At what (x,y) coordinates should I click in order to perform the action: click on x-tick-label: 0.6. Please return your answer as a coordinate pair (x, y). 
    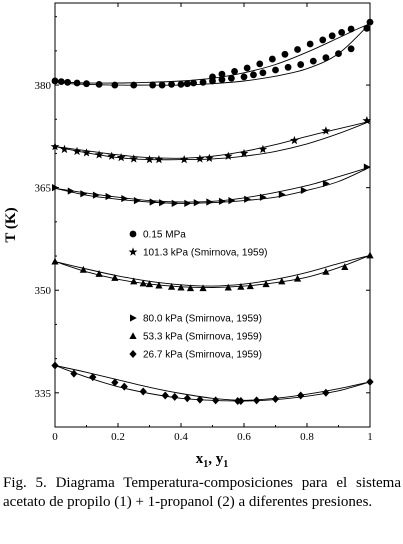
    Looking at the image, I should click on (244, 437).